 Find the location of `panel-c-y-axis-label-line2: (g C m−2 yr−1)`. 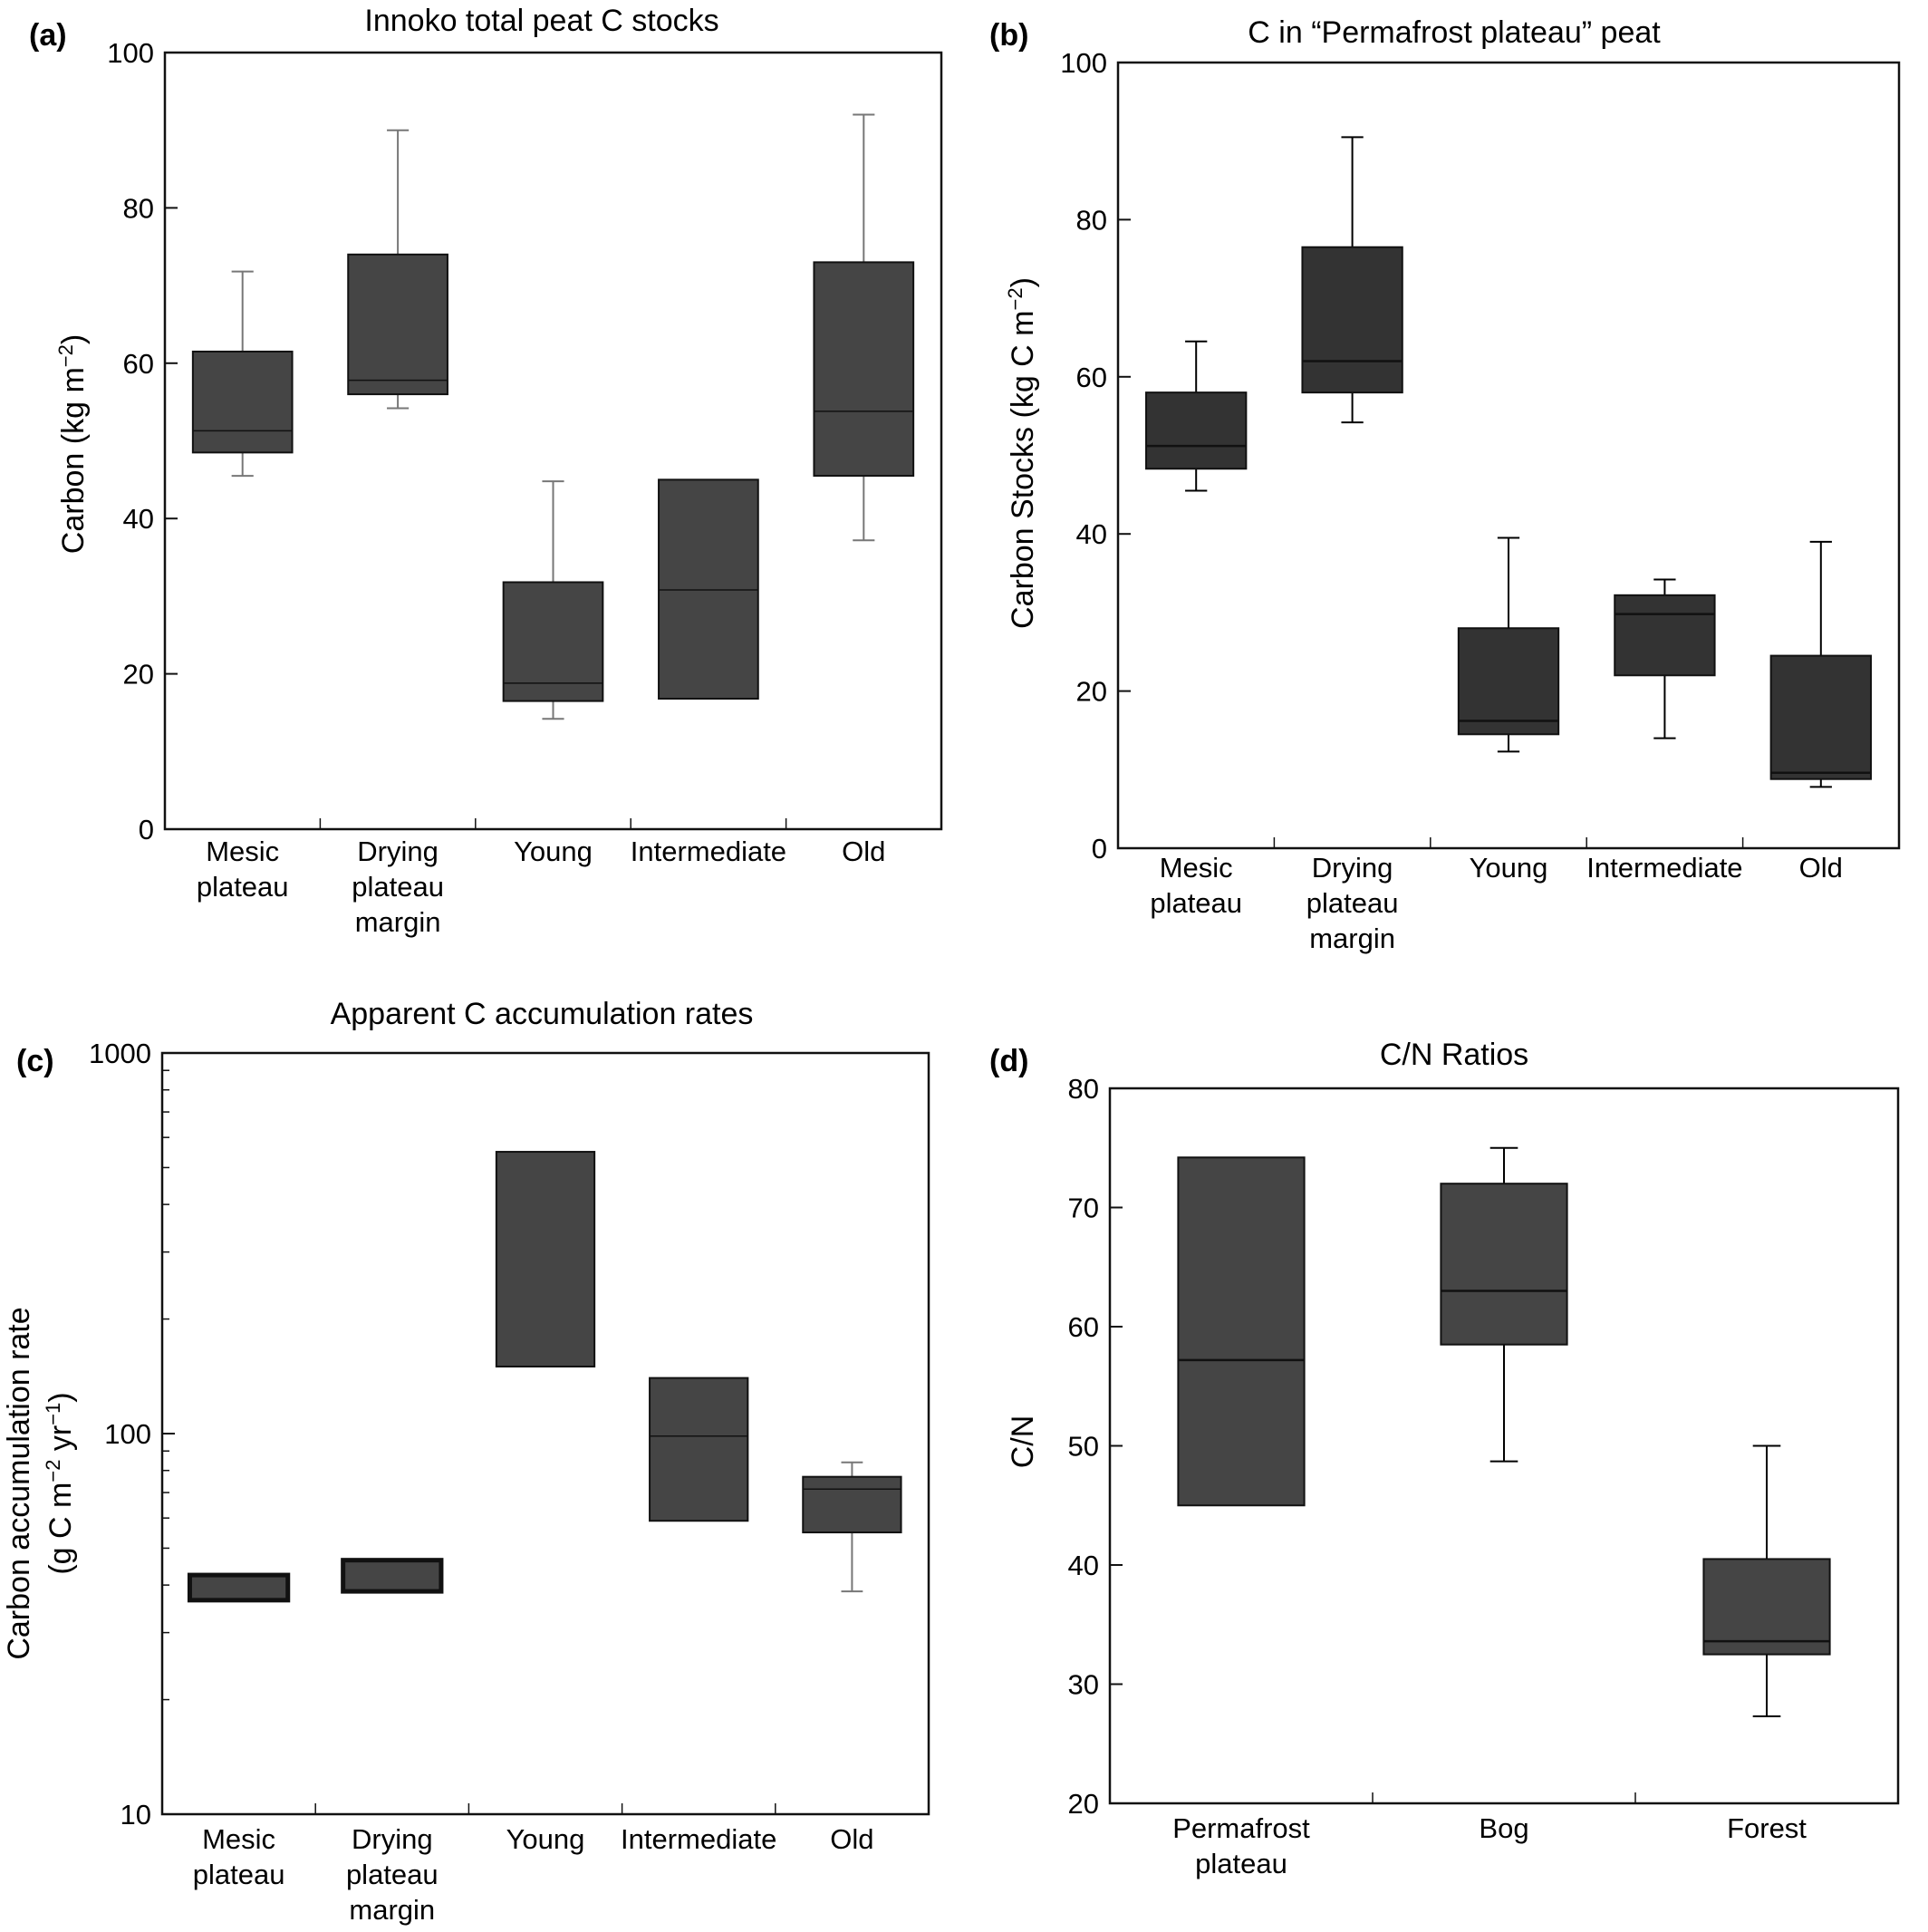

panel-c-y-axis-label-line2: (g C m−2 yr−1) is located at coordinates (61, 1483).